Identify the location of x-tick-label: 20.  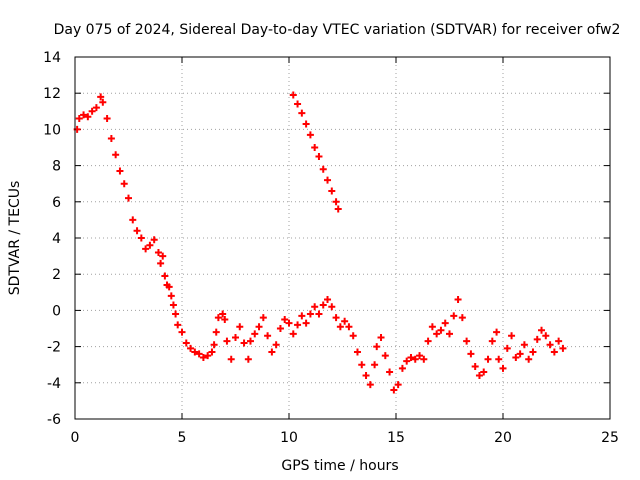
(503, 438).